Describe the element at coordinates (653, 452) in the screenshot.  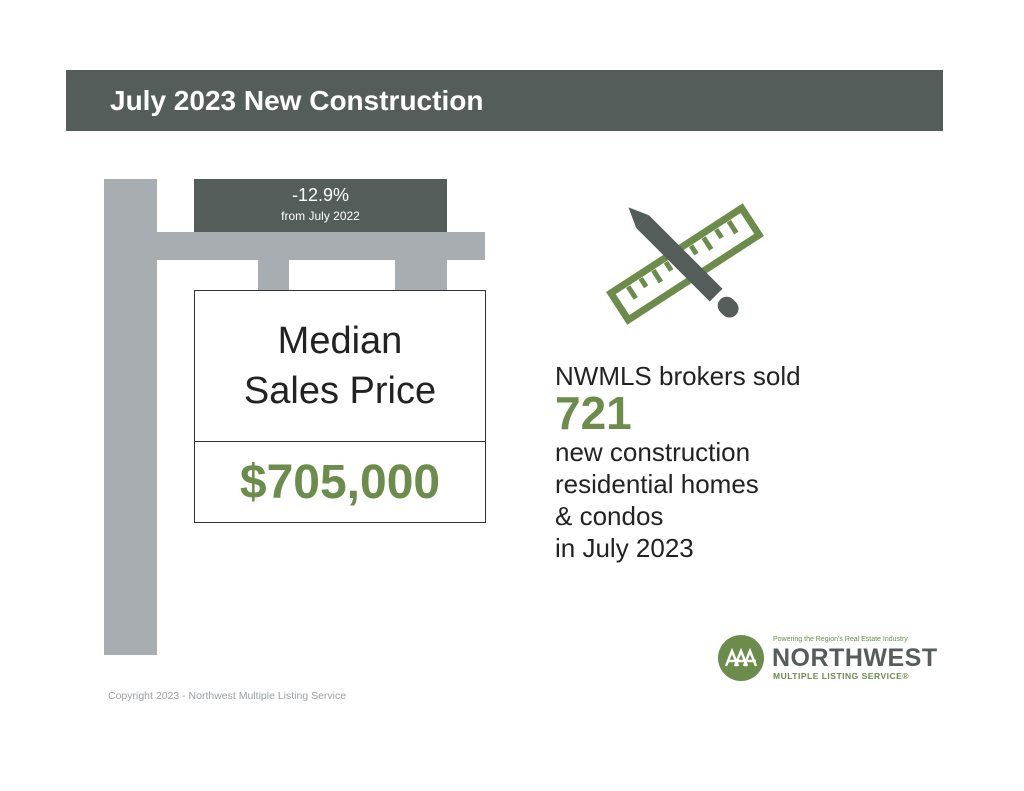
I see `sales-line-1: new construction` at that location.